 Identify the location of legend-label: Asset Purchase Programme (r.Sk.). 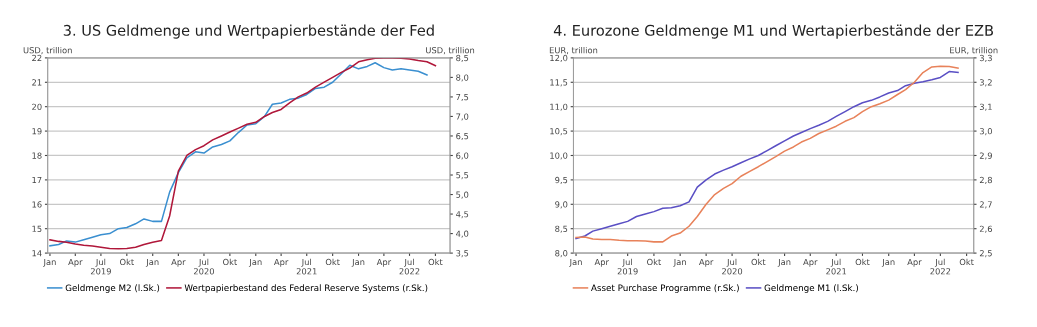
(665, 288).